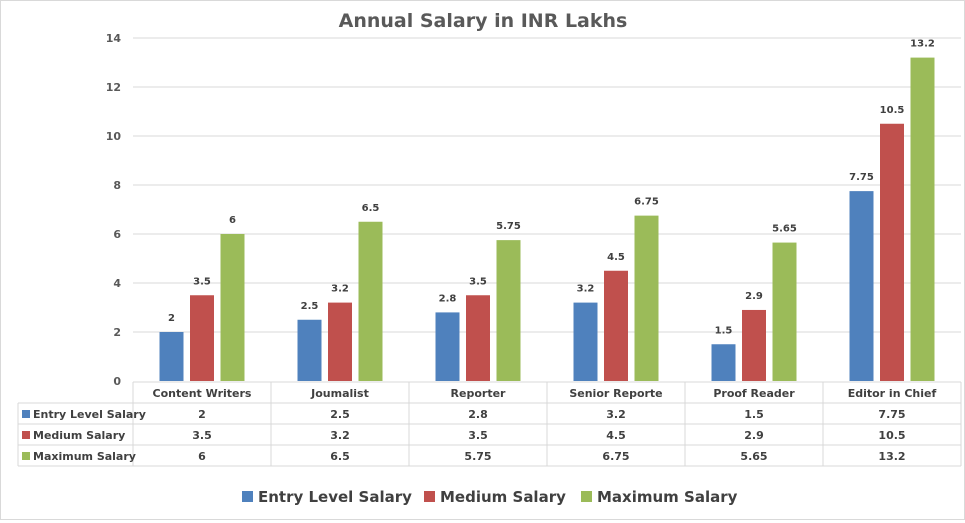  I want to click on data-label: 7.75, so click(861, 177).